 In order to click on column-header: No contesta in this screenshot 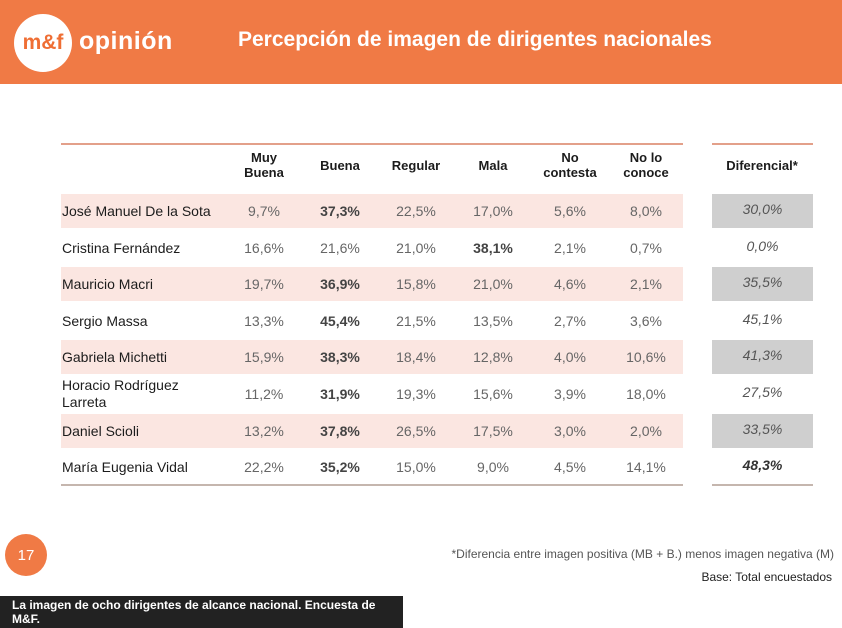, I will do `click(570, 165)`.